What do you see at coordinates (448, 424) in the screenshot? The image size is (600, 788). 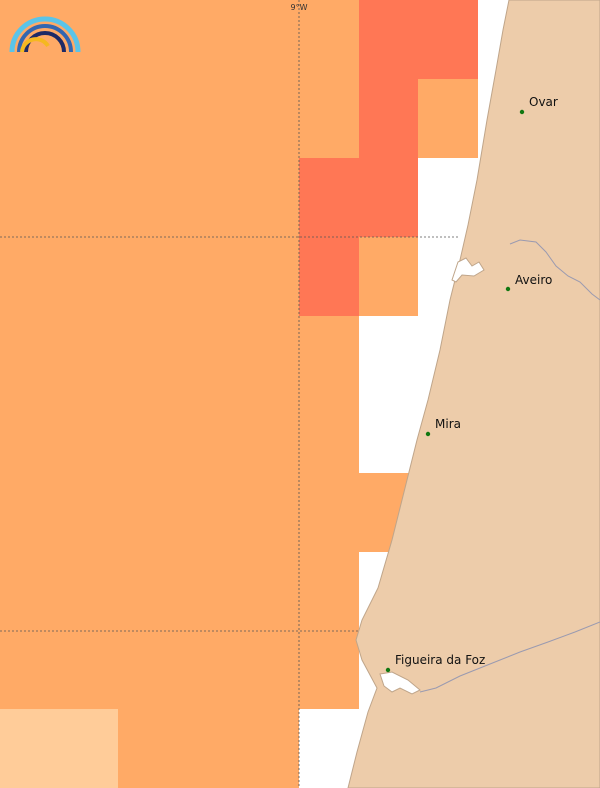 I see `city-label: Mira` at bounding box center [448, 424].